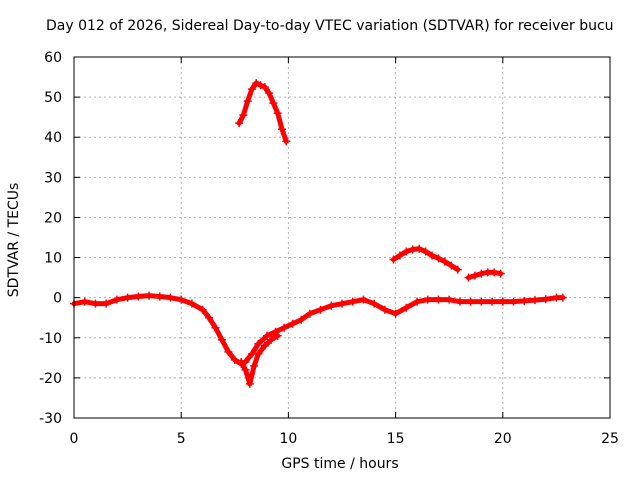 This screenshot has width=640, height=480. I want to click on x-tick-label: 20, so click(503, 439).